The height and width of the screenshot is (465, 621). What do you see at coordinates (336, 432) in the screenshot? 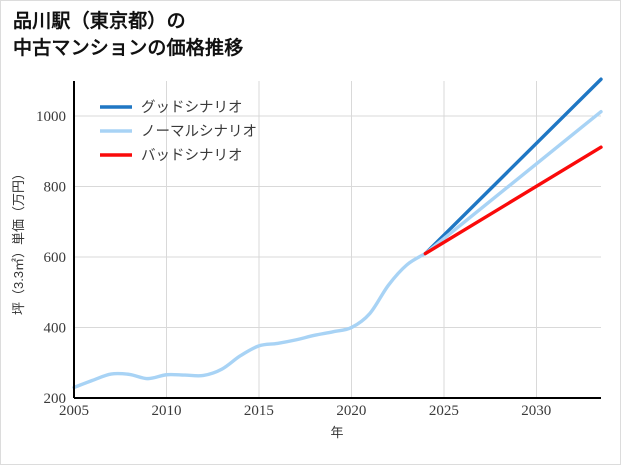
I see `x-axis-title: 年` at bounding box center [336, 432].